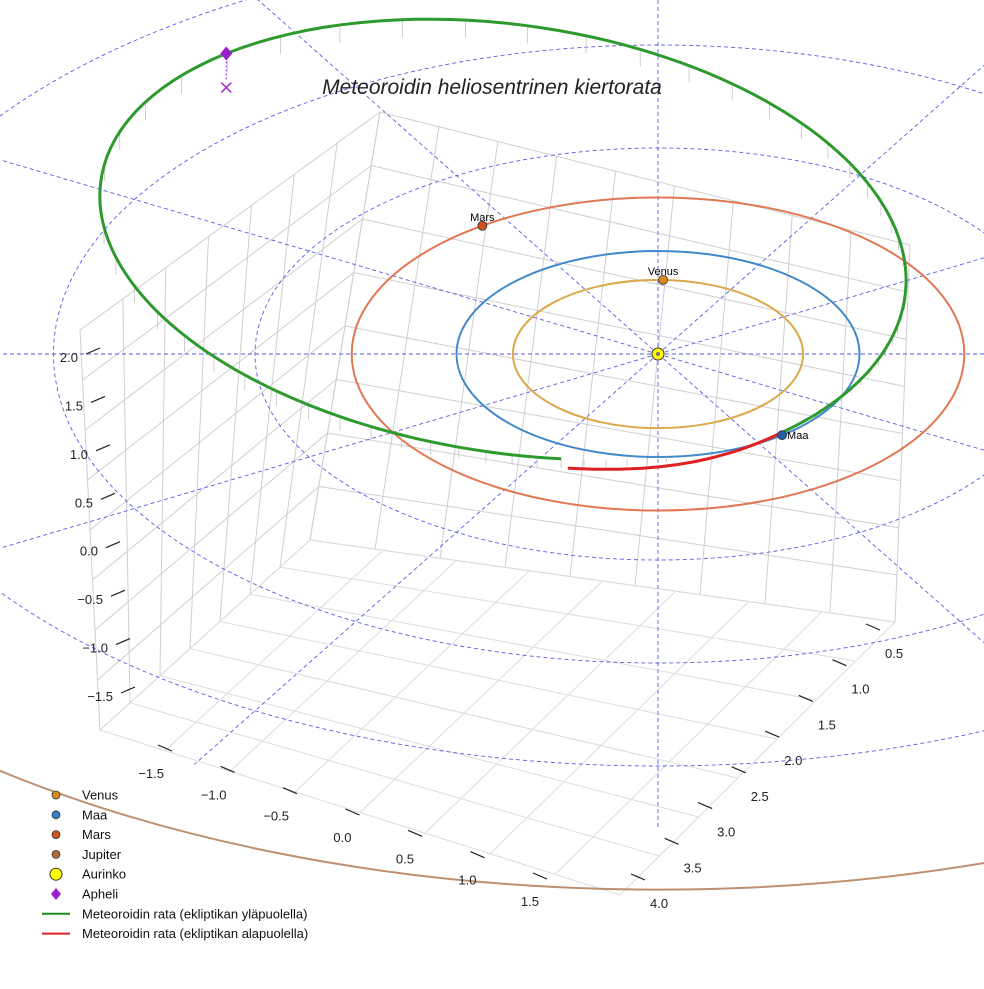 This screenshot has height=989, width=984. I want to click on x-tick-label: 1.5, so click(530, 901).